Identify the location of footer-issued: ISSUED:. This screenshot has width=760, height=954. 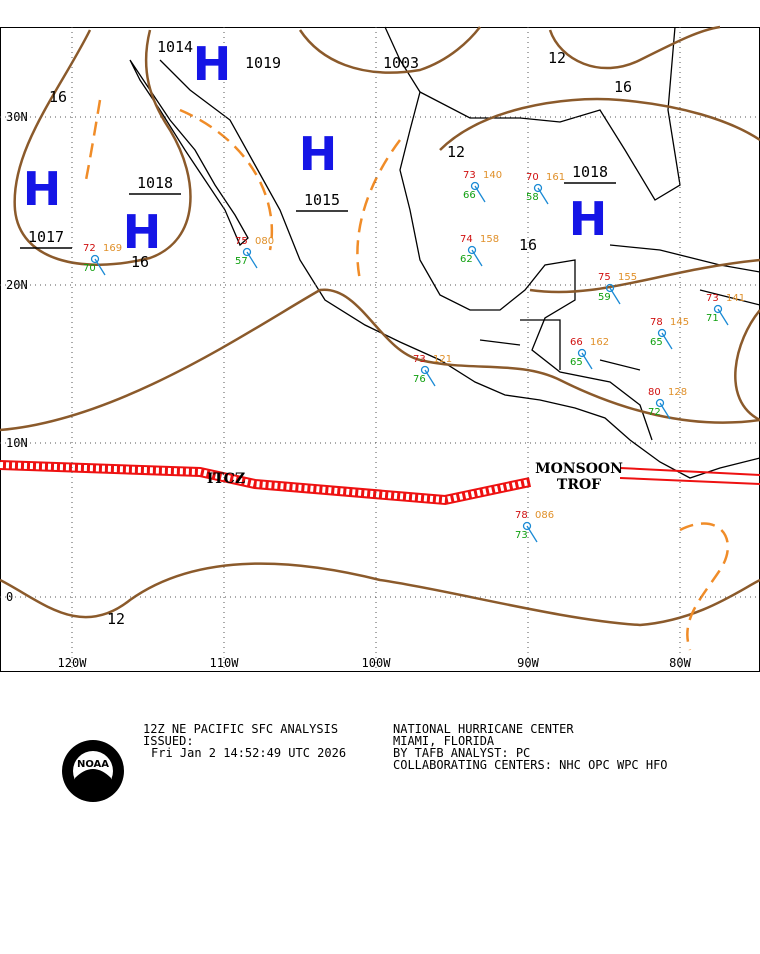
(168, 741).